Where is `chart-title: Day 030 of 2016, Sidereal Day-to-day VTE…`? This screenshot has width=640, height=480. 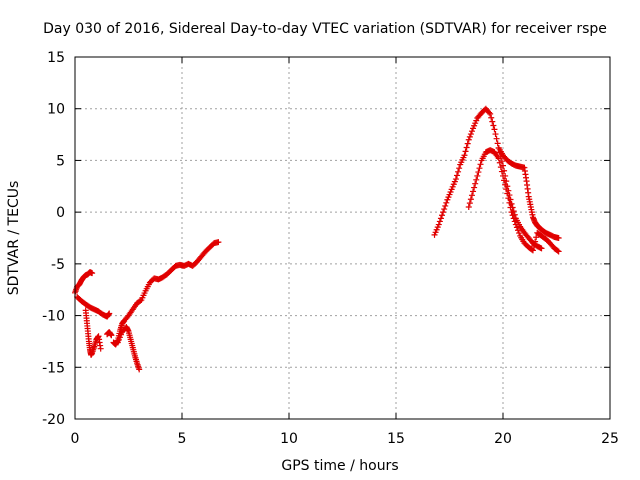
chart-title: Day 030 of 2016, Sidereal Day-to-day VTE… is located at coordinates (325, 29).